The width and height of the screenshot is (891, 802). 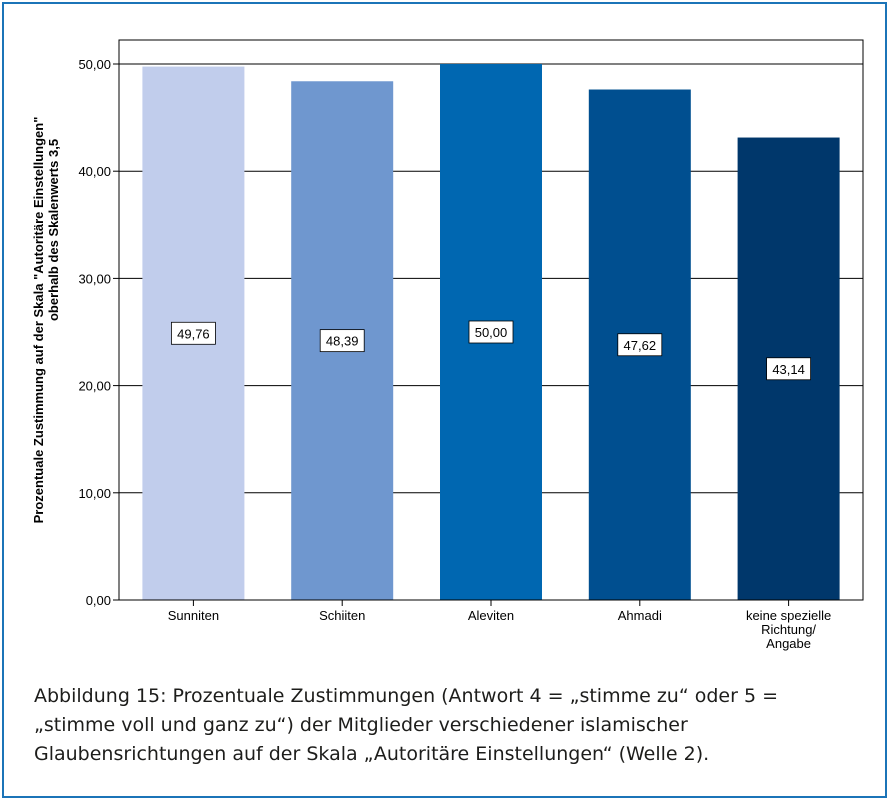 I want to click on data-label: 50,00, so click(x=491, y=332).